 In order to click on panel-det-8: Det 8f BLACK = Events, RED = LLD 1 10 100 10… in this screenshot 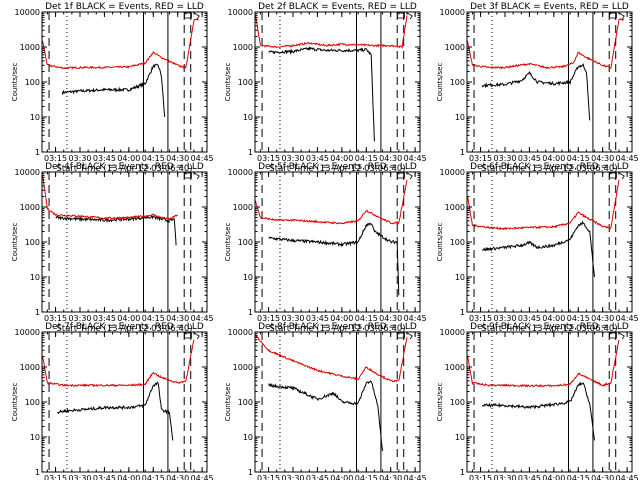, I will do `click(325, 401)`.